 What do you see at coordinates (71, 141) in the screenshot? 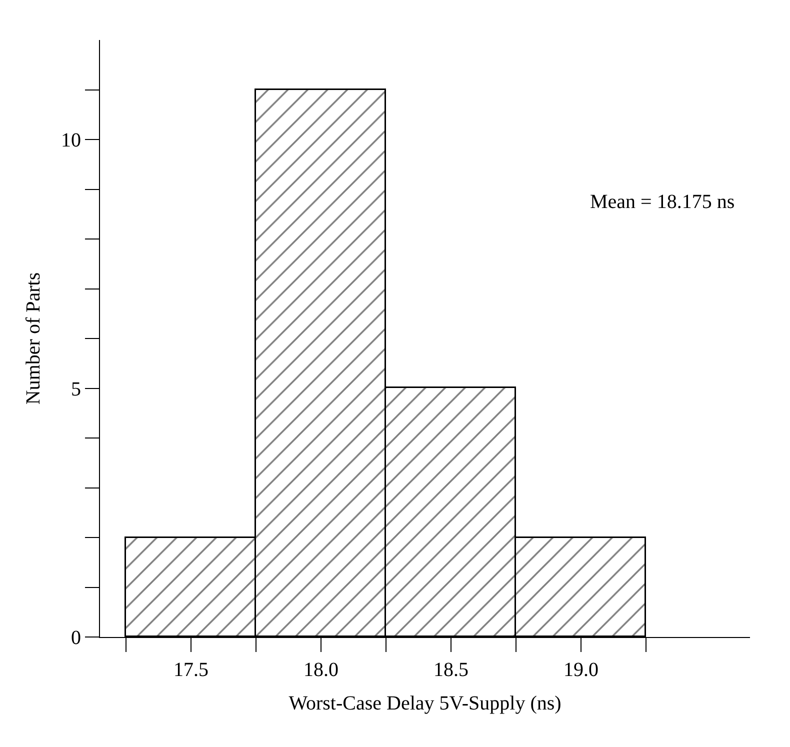
I see `y-tick-label: 10` at bounding box center [71, 141].